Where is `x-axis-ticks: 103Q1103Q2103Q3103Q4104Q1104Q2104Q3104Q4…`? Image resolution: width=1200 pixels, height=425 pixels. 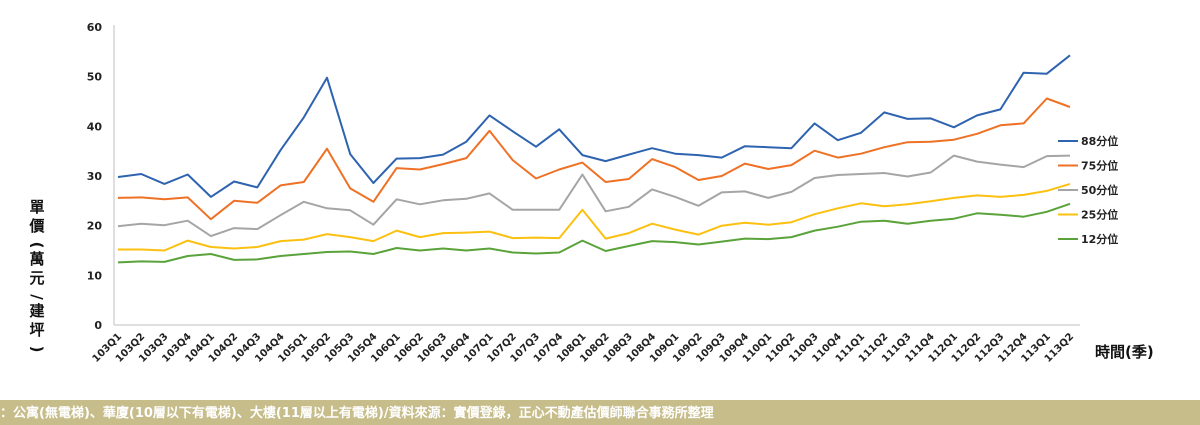
x-axis-ticks: 103Q1103Q2103Q3103Q4104Q1104Q2104Q3104Q4… is located at coordinates (584, 347).